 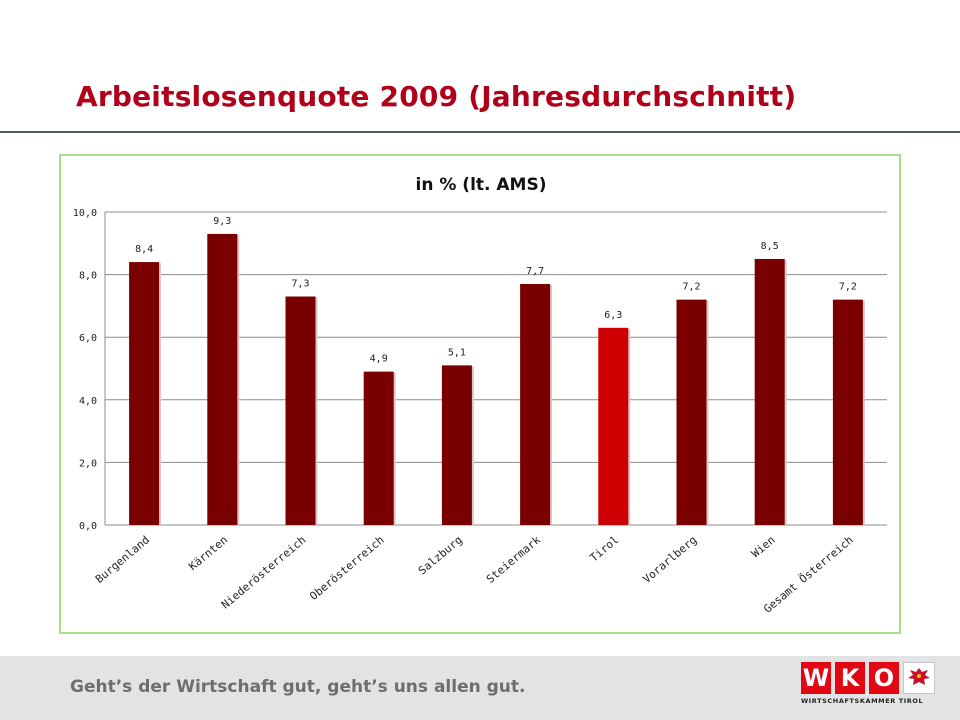 What do you see at coordinates (457, 352) in the screenshot?
I see `bar-value-label: 5,1` at bounding box center [457, 352].